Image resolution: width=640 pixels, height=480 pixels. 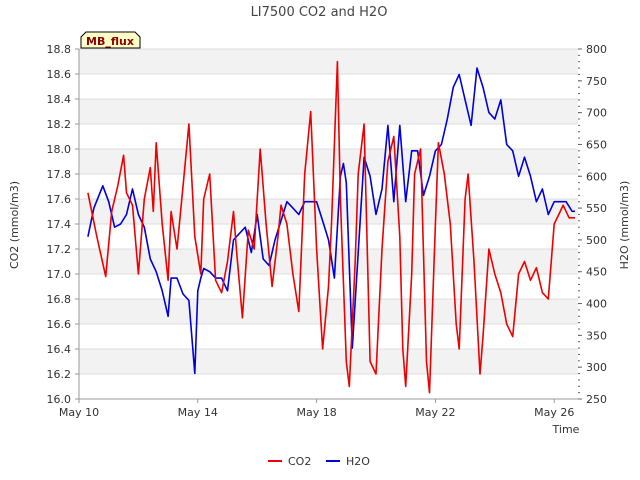 I want to click on y-left-tick-label: 17.0, so click(x=59, y=274).